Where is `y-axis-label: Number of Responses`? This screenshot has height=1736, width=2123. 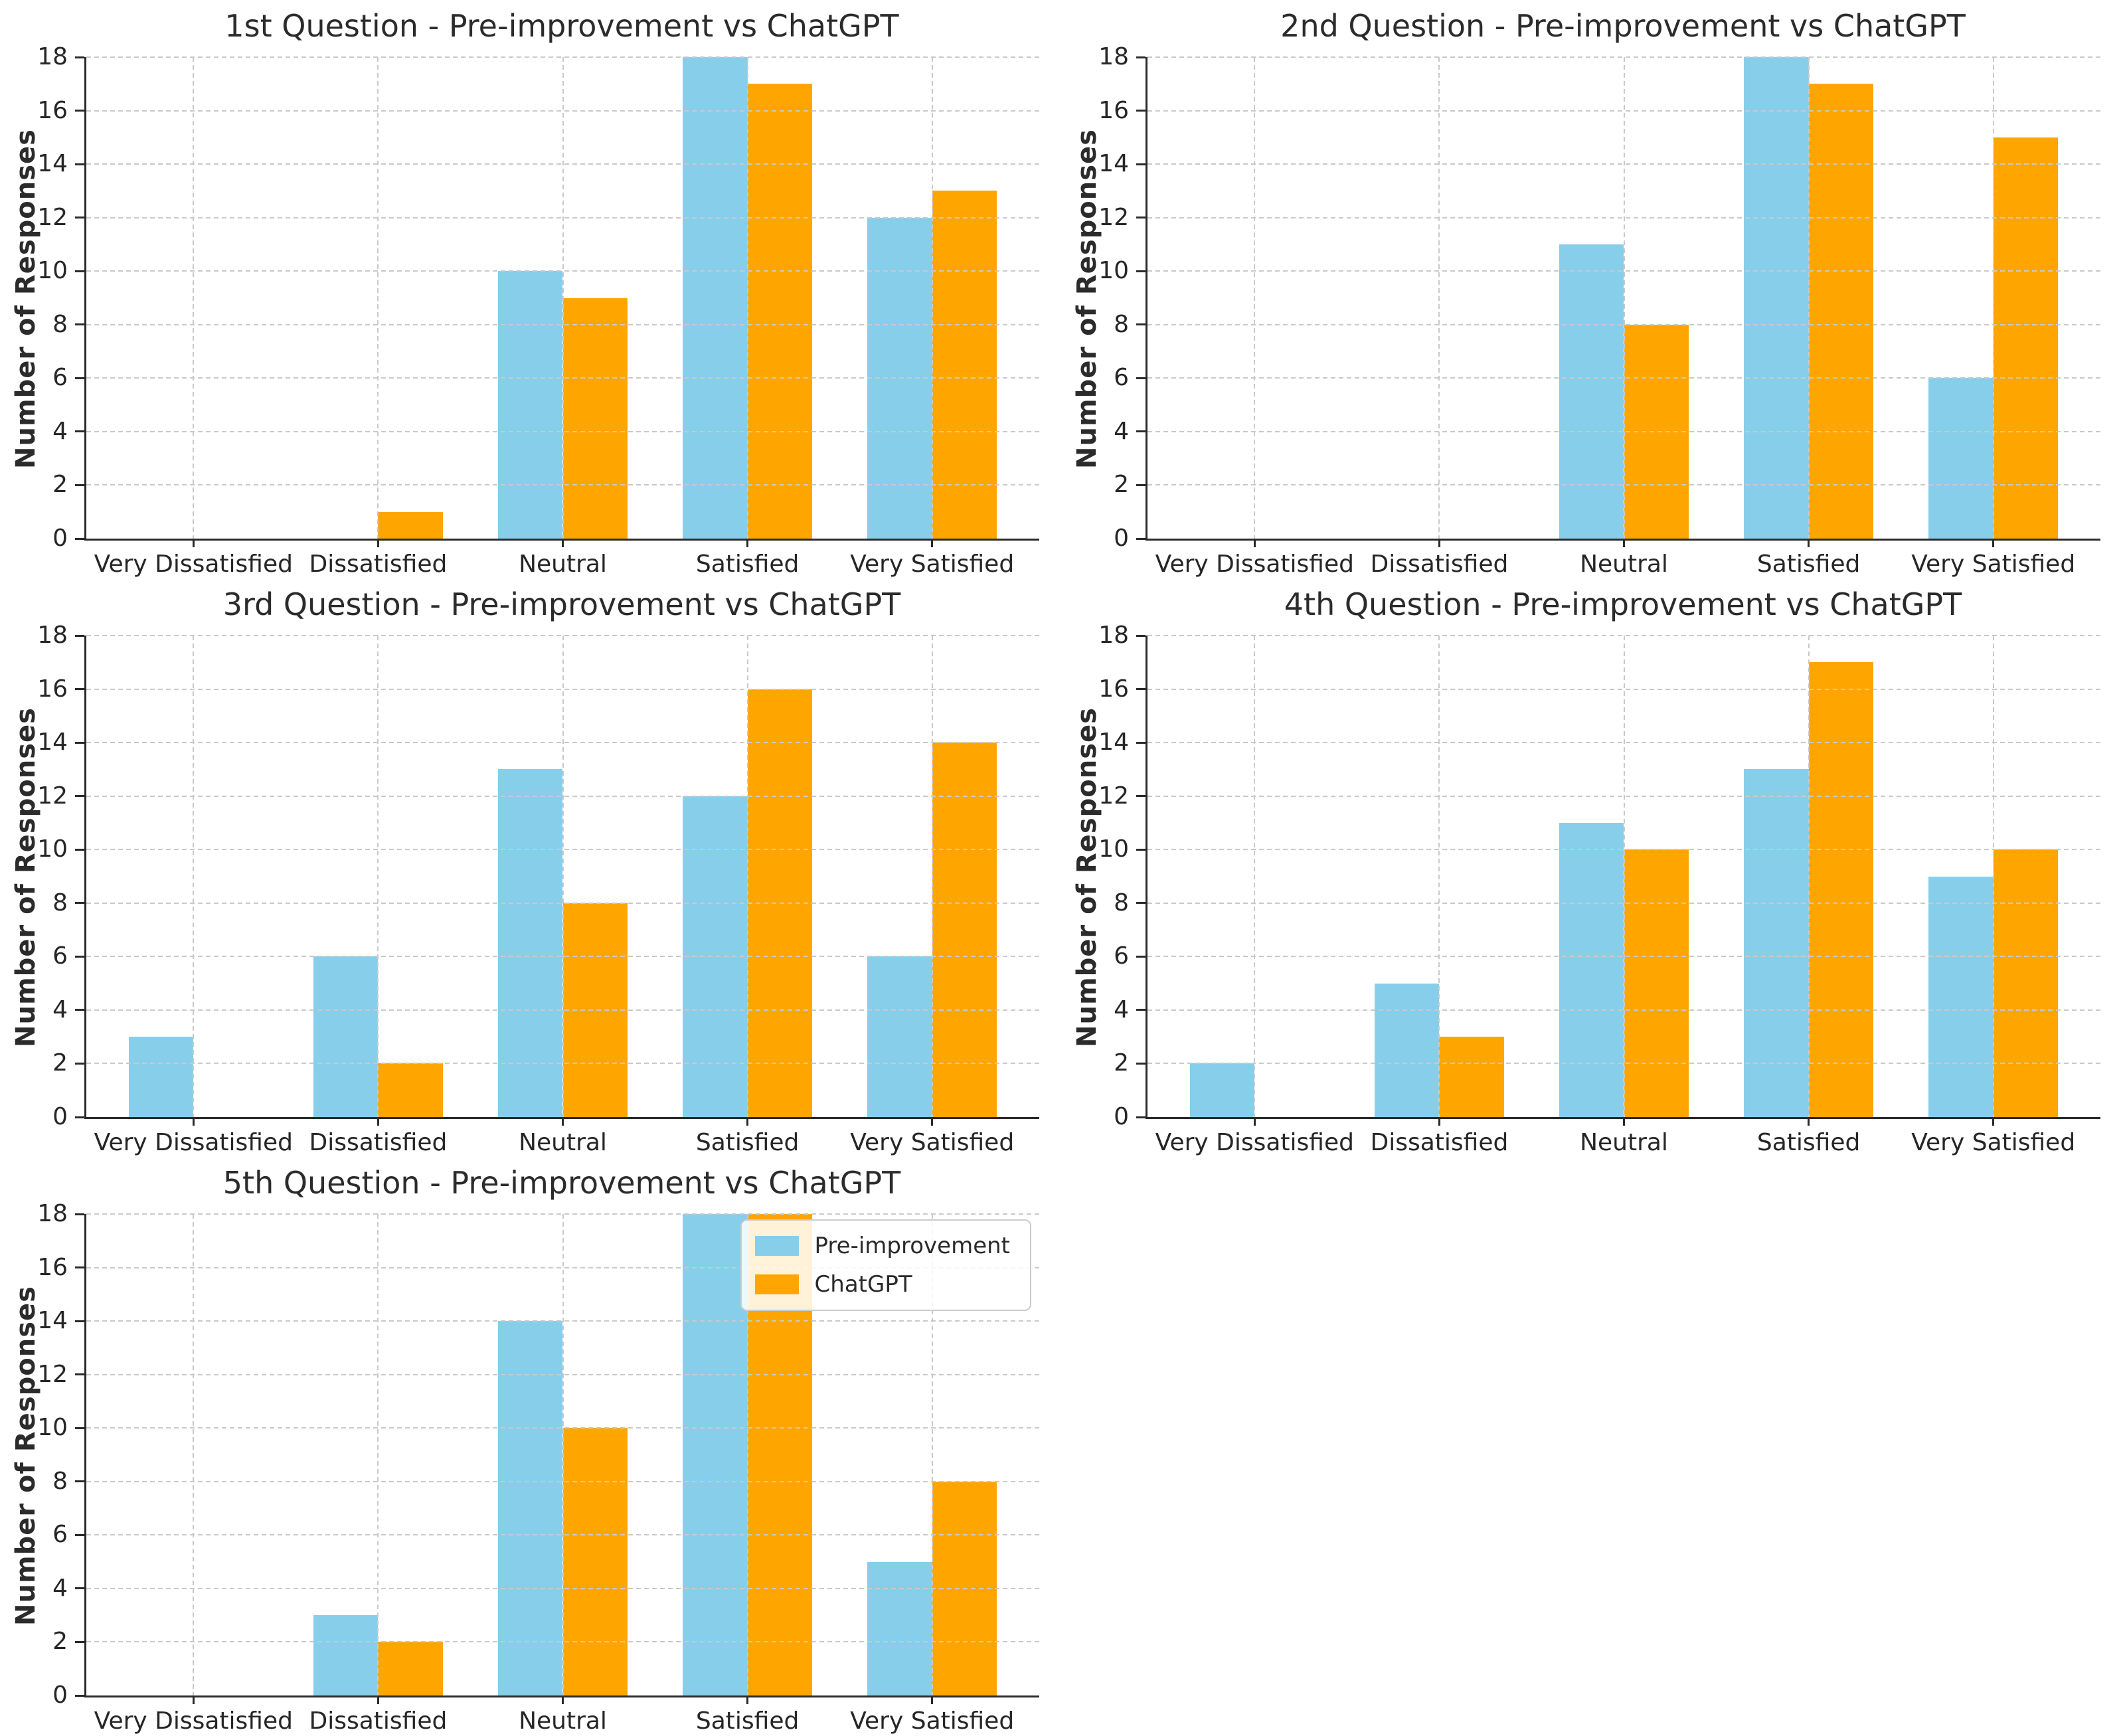
y-axis-label: Number of Responses is located at coordinates (26, 299).